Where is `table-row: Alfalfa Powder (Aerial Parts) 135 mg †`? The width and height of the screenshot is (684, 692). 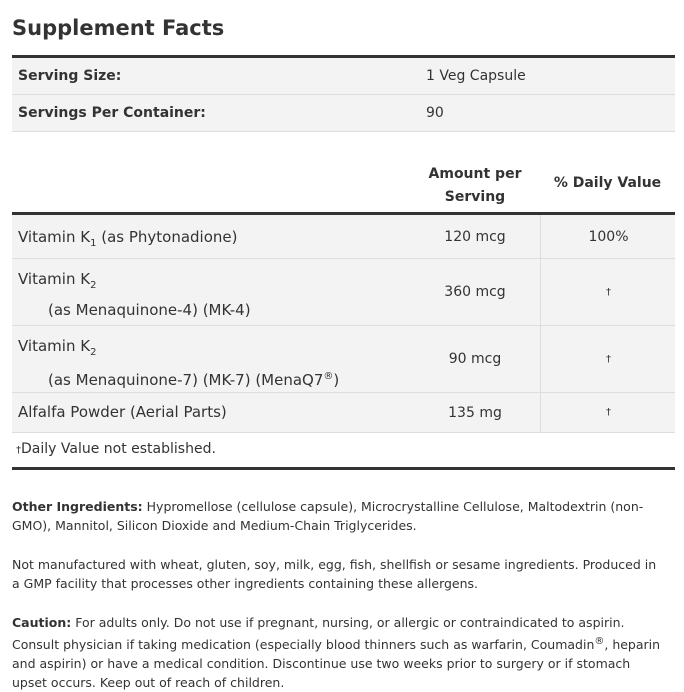 table-row: Alfalfa Powder (Aerial Parts) 135 mg † is located at coordinates (343, 413).